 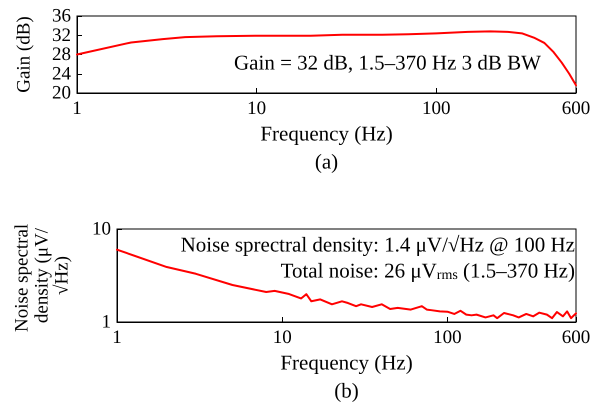 I want to click on annotation: Noise sprectral density: 1.4 μV/√Hz @ 100 Hz, so click(x=378, y=244).